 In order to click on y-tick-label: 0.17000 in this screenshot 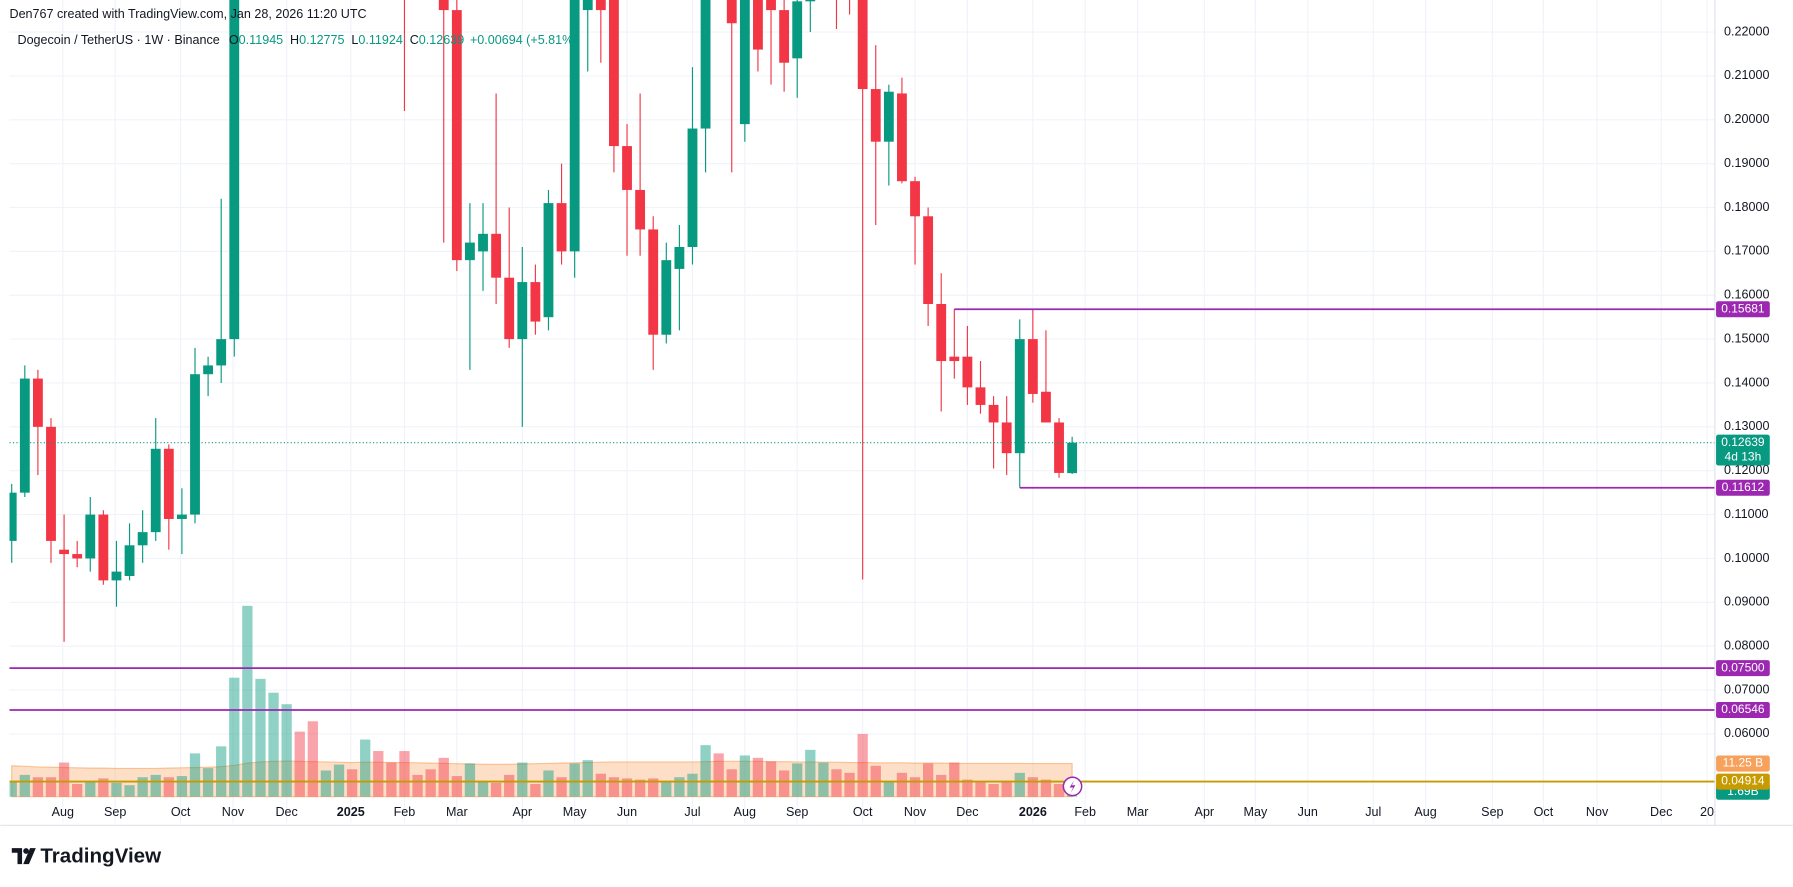, I will do `click(1746, 251)`.